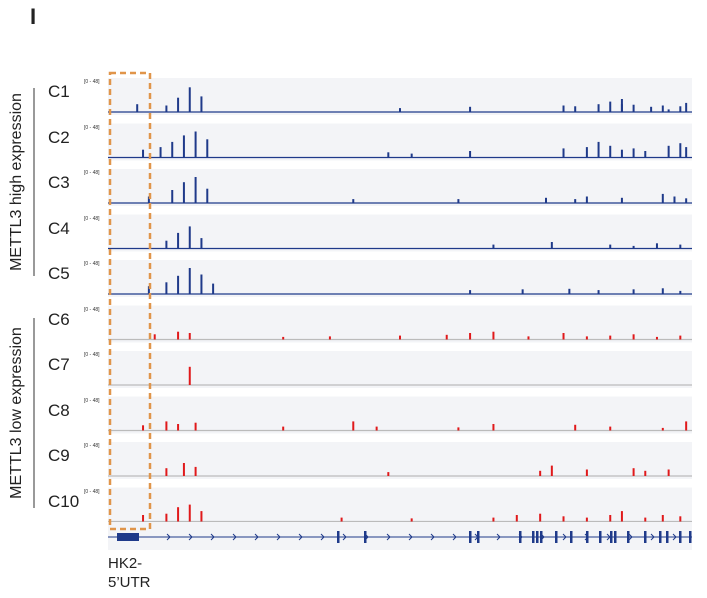 The width and height of the screenshot is (707, 598). What do you see at coordinates (59, 228) in the screenshot?
I see `track-label: C4` at bounding box center [59, 228].